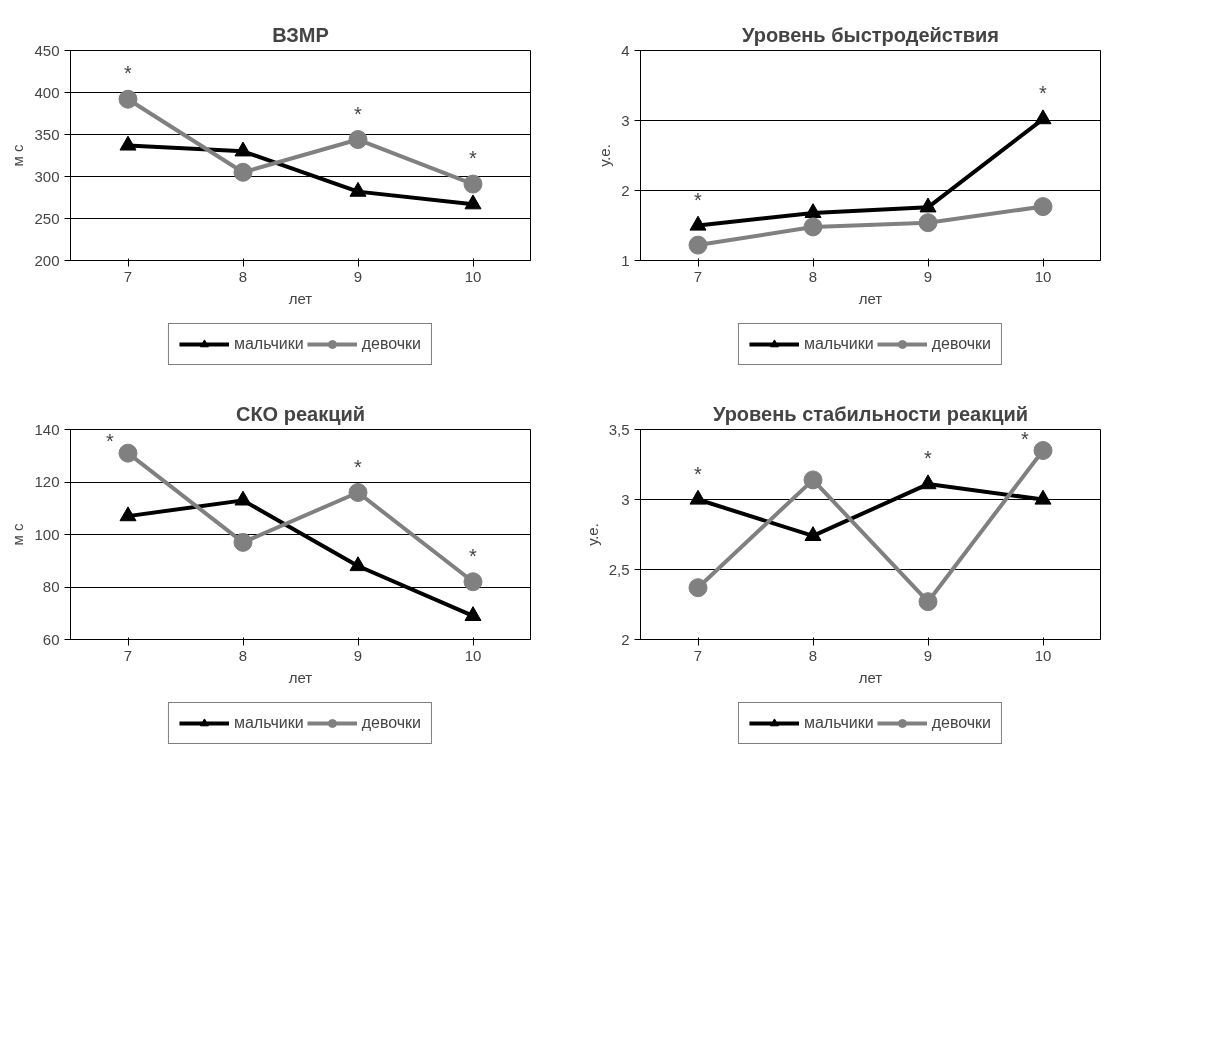 The width and height of the screenshot is (1216, 1064). I want to click on y-tick-label: 300, so click(47, 176).